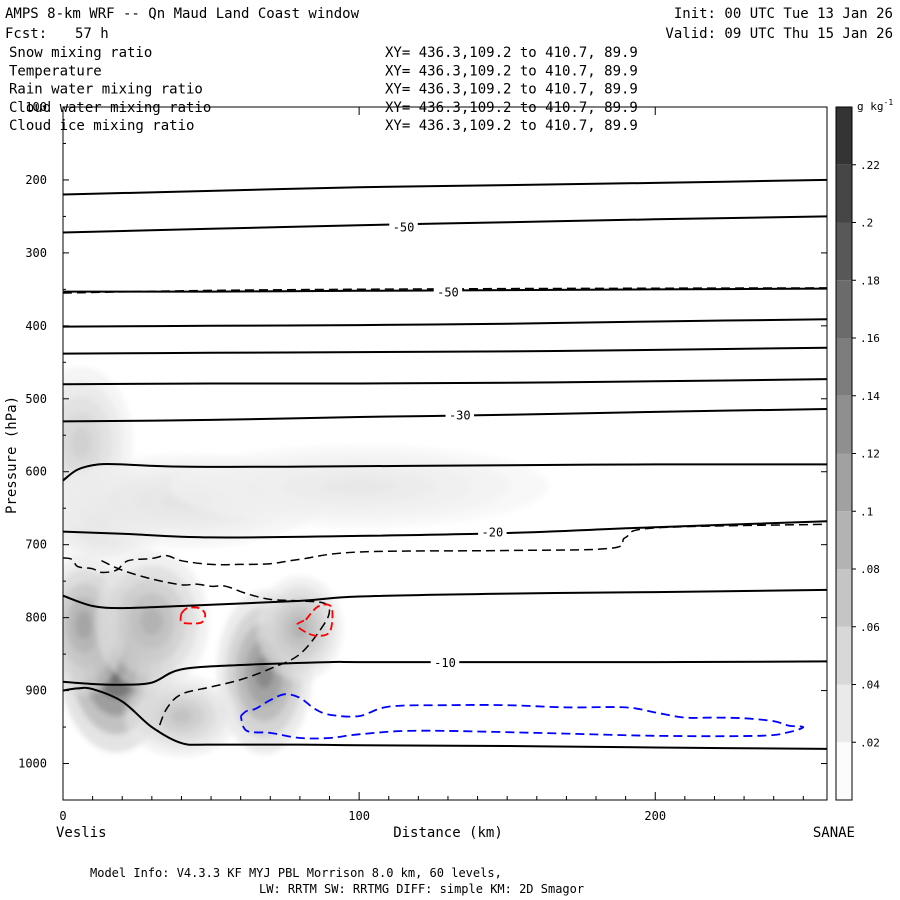  Describe the element at coordinates (26, 34) in the screenshot. I see `forecast-label: Fcst:` at that location.